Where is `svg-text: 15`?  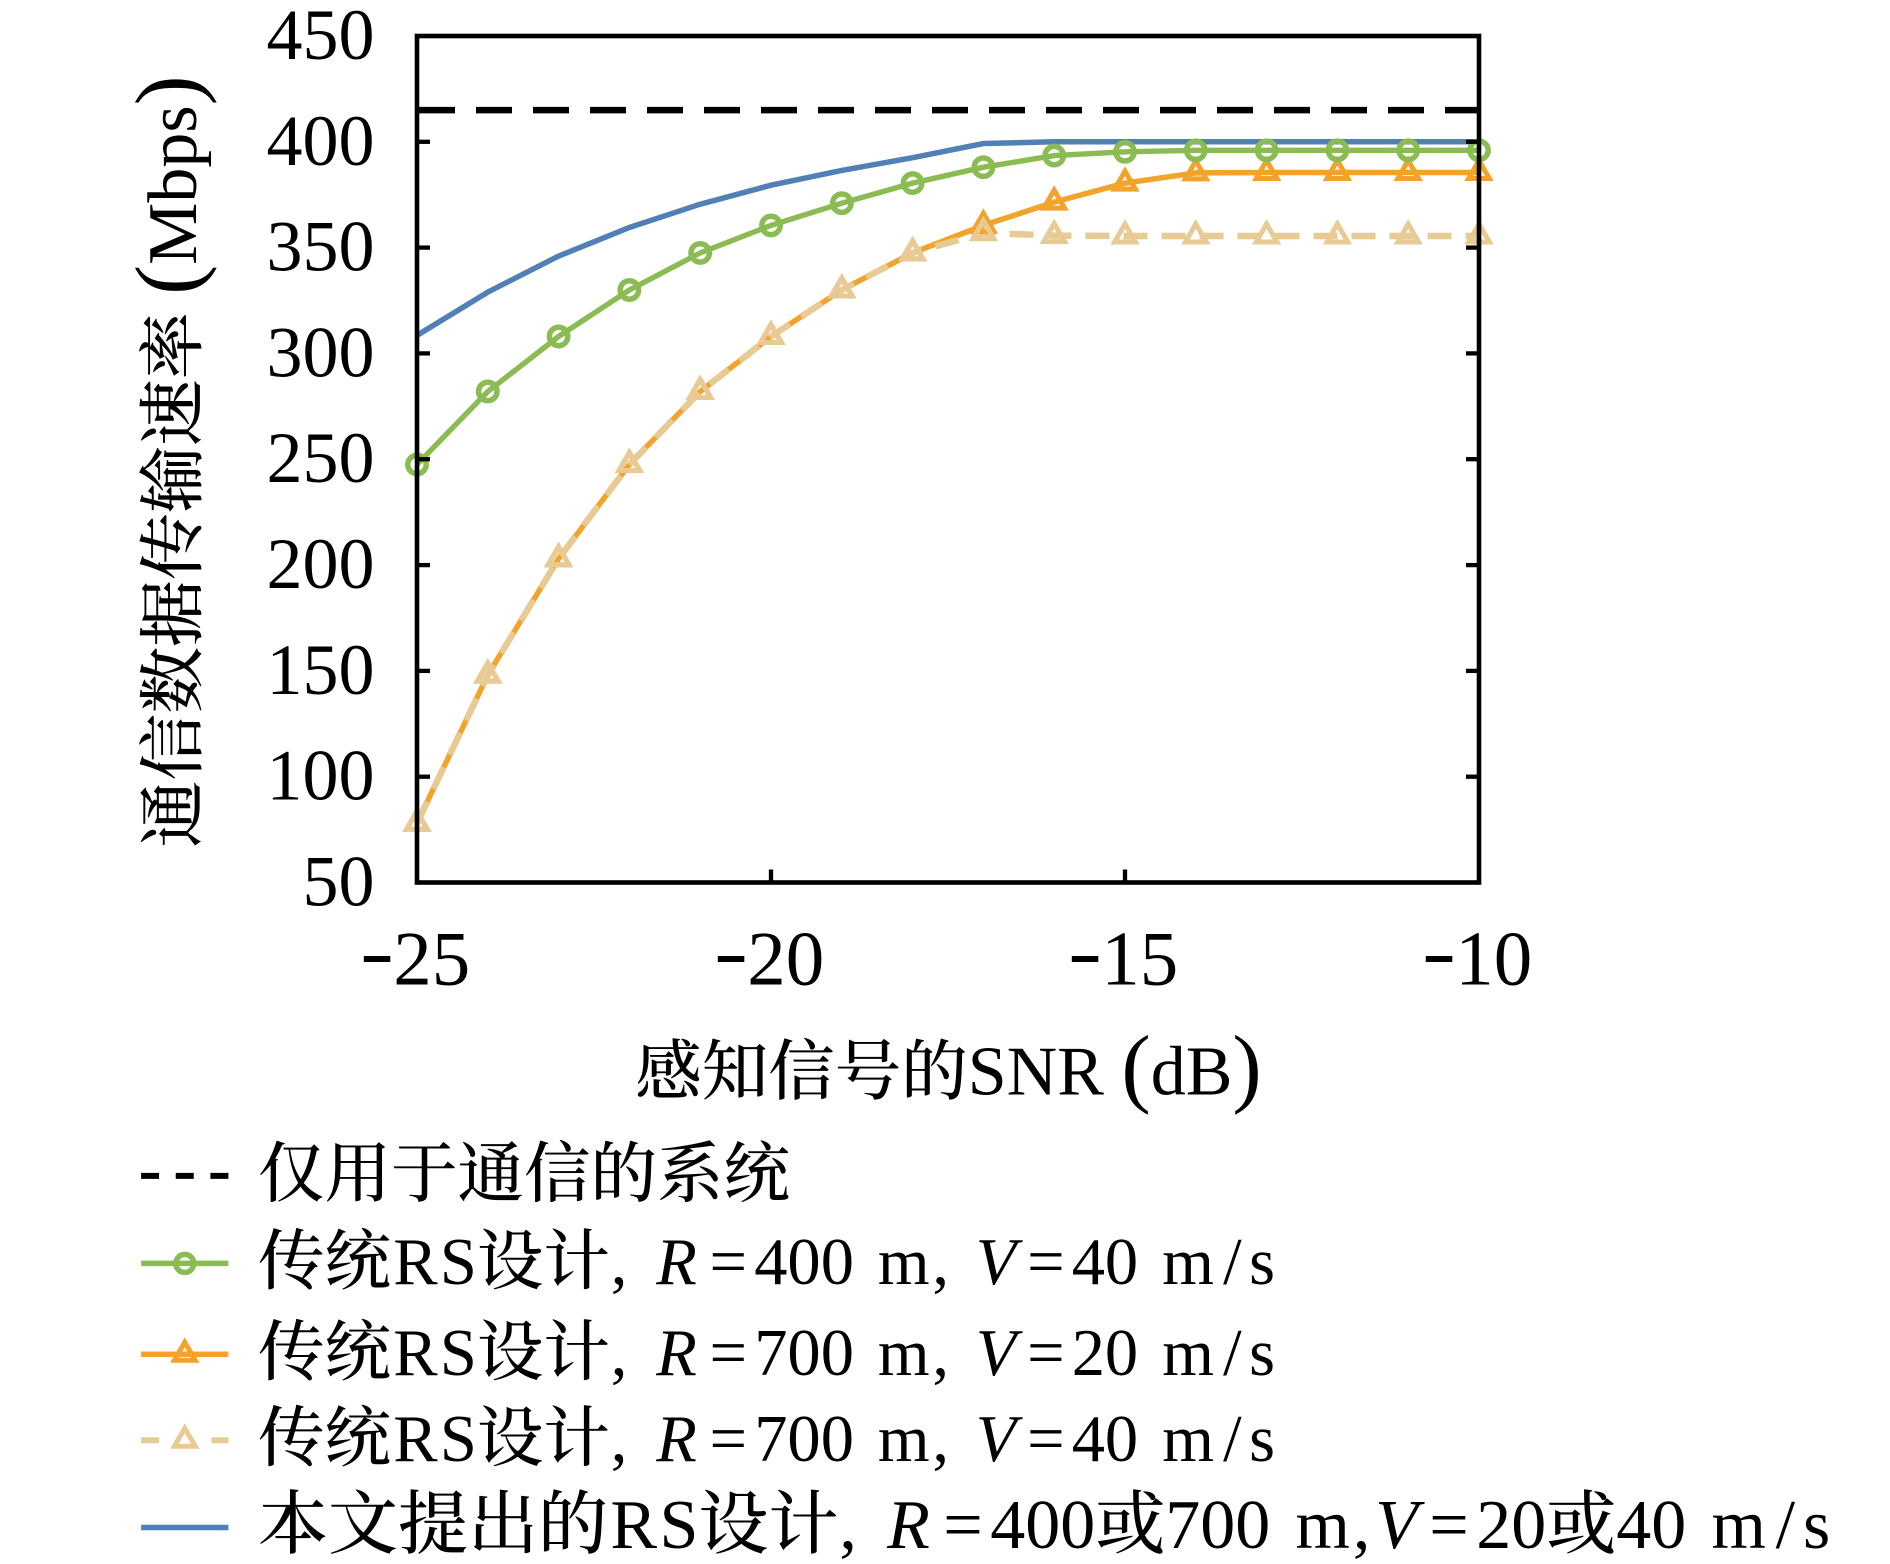
svg-text: 15 is located at coordinates (1139, 958).